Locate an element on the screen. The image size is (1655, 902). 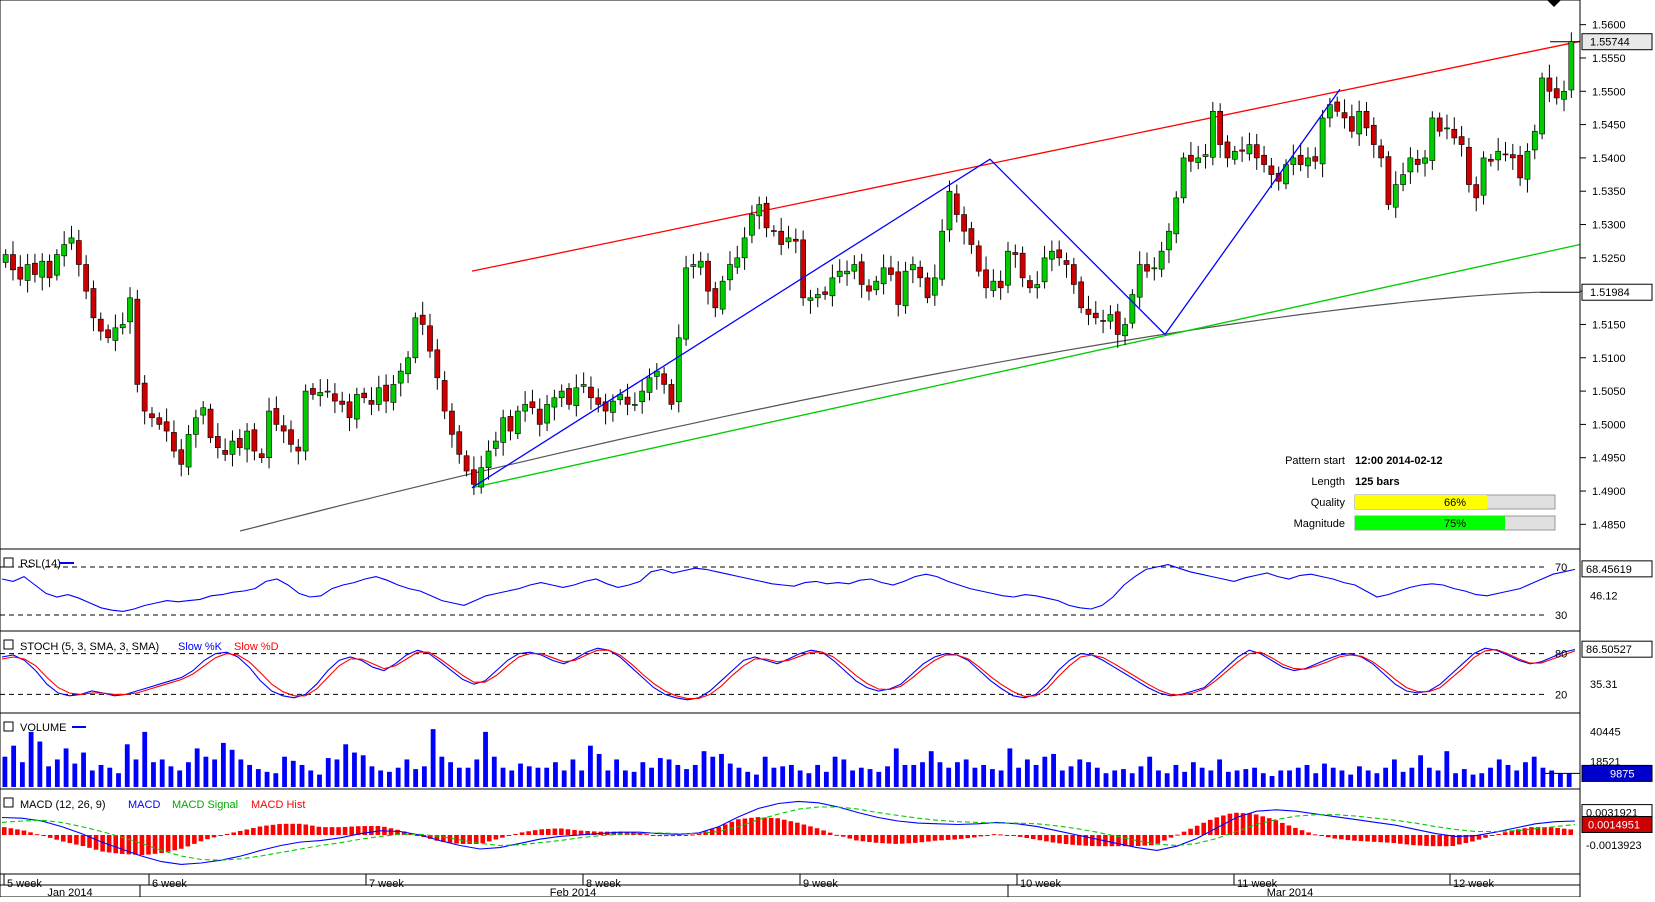
volume-collapse-icon is located at coordinates (8, 726).